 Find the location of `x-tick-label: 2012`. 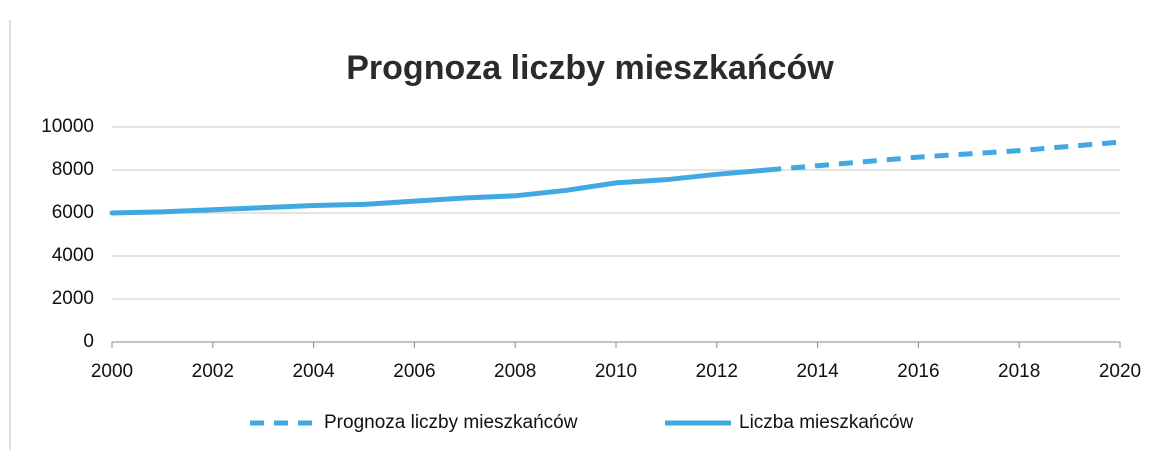

x-tick-label: 2012 is located at coordinates (717, 371).